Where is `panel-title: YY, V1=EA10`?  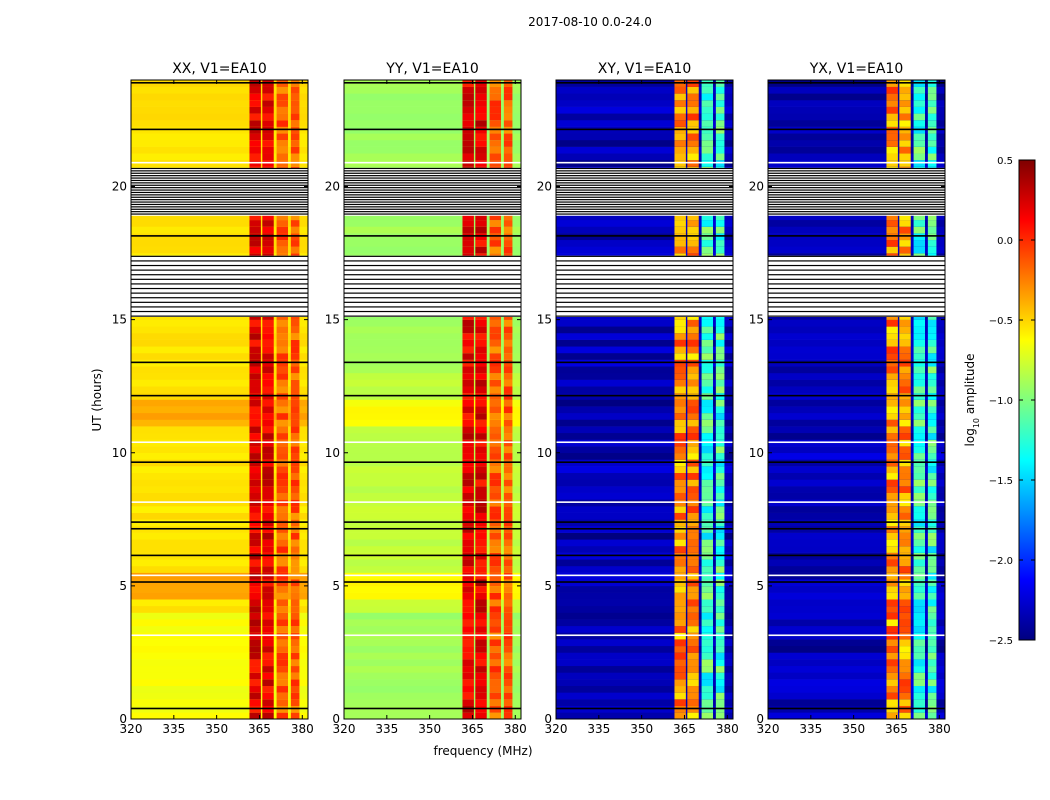
panel-title: YY, V1=EA10 is located at coordinates (431, 69).